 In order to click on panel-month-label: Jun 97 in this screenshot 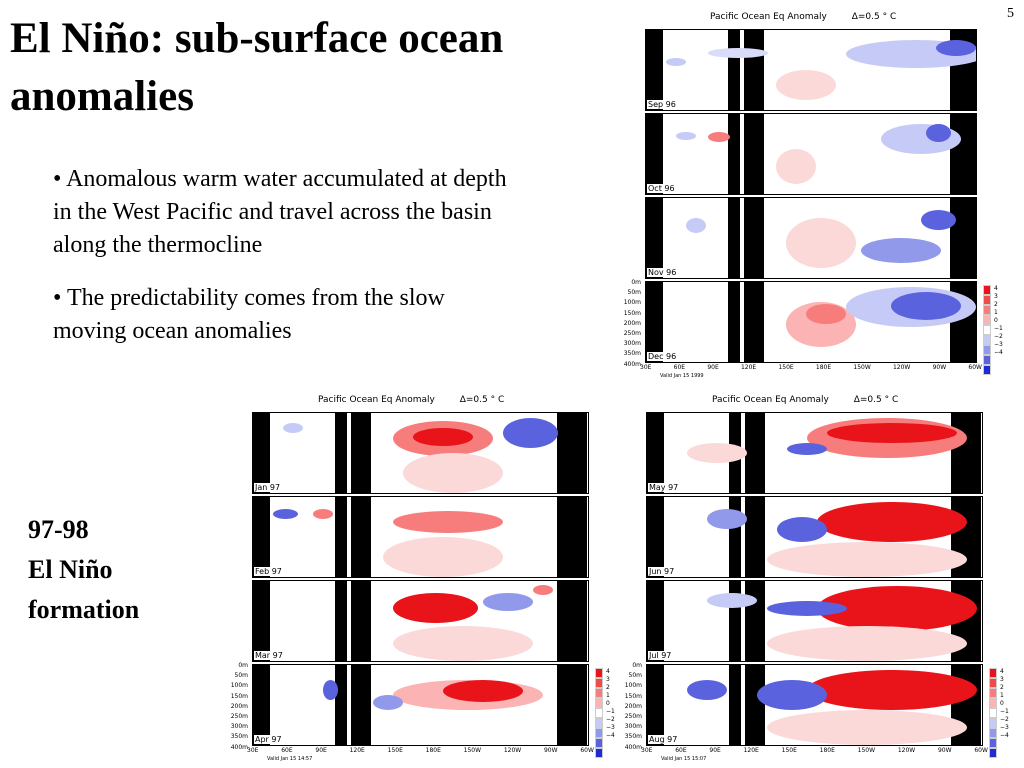, I will do `click(662, 571)`.